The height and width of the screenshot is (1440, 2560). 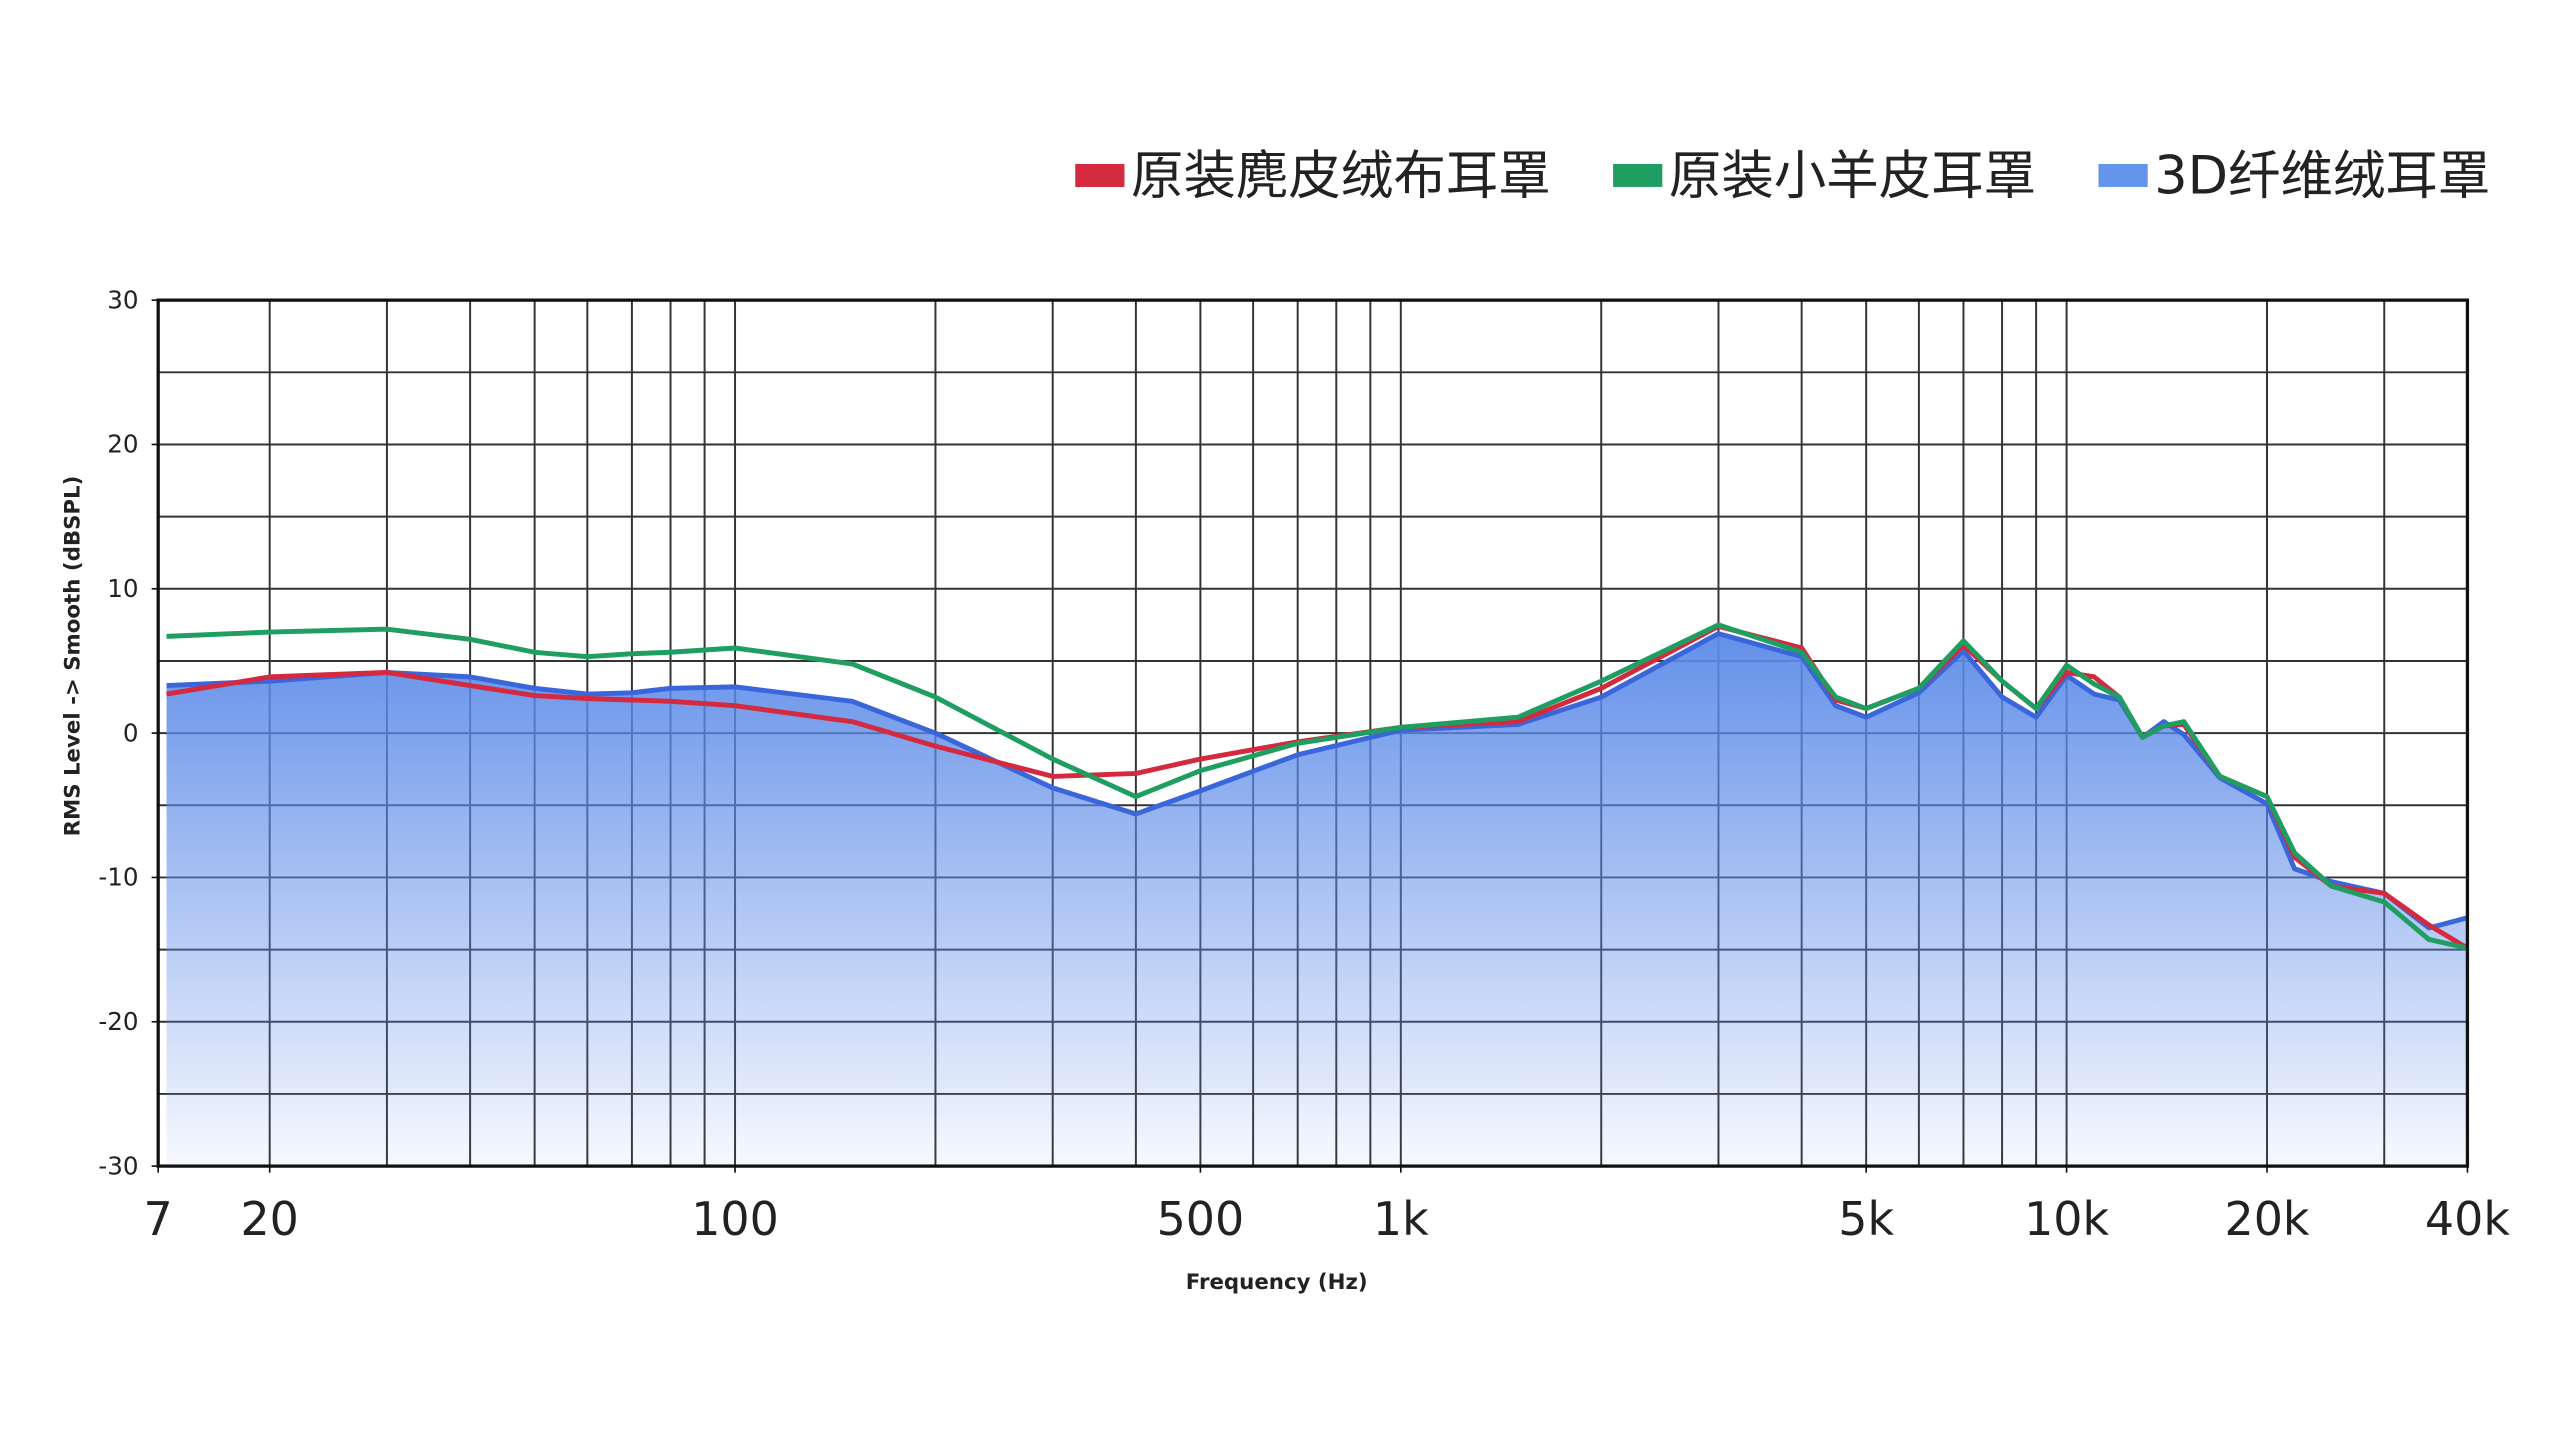 What do you see at coordinates (269, 1219) in the screenshot?
I see `x-tick-label: 20` at bounding box center [269, 1219].